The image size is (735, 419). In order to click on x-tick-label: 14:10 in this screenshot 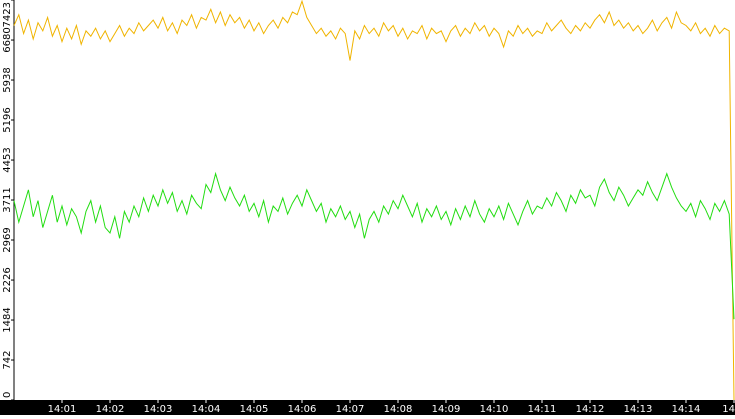, I will do `click(494, 409)`.